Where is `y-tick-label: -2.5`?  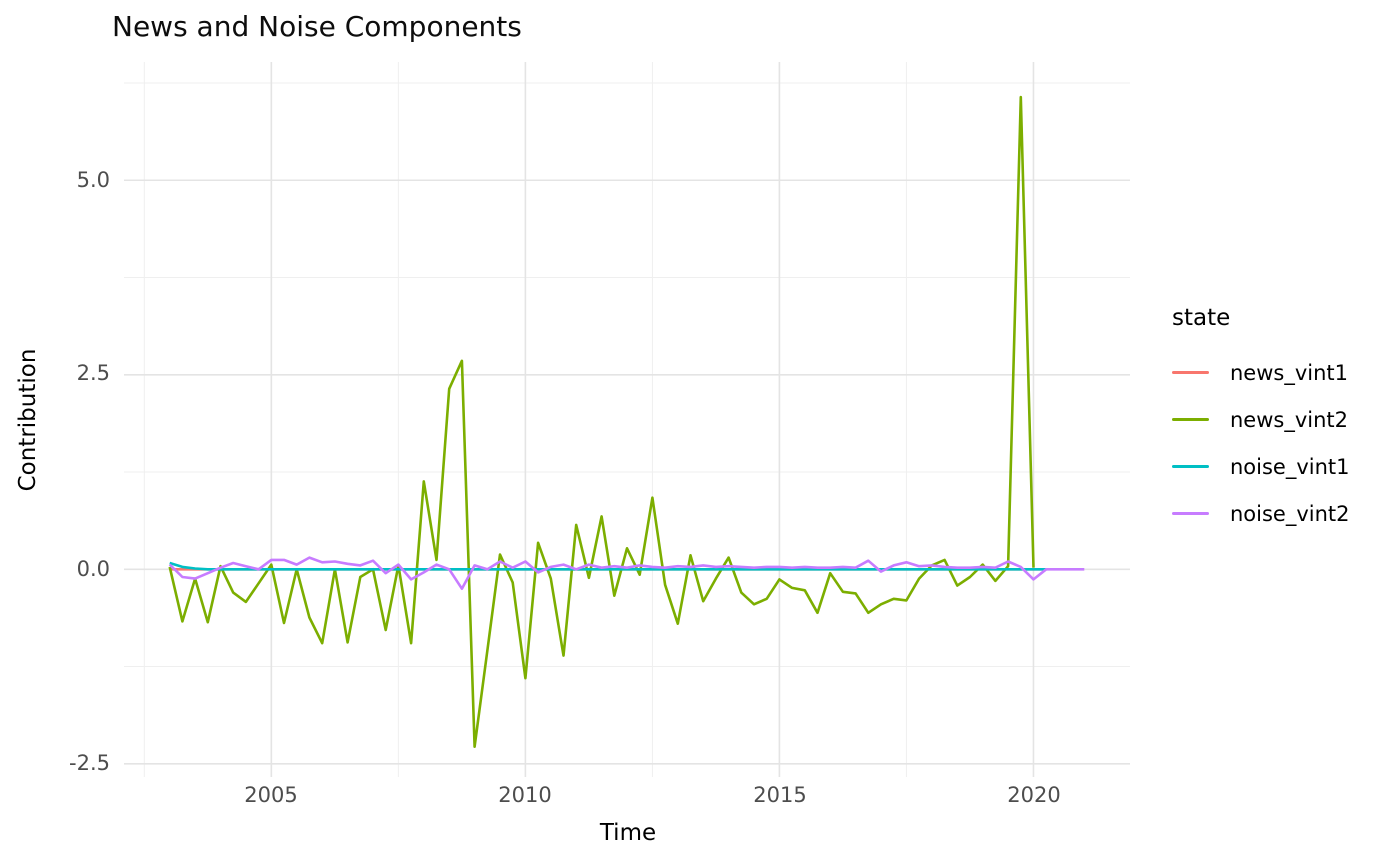 y-tick-label: -2.5 is located at coordinates (89, 763).